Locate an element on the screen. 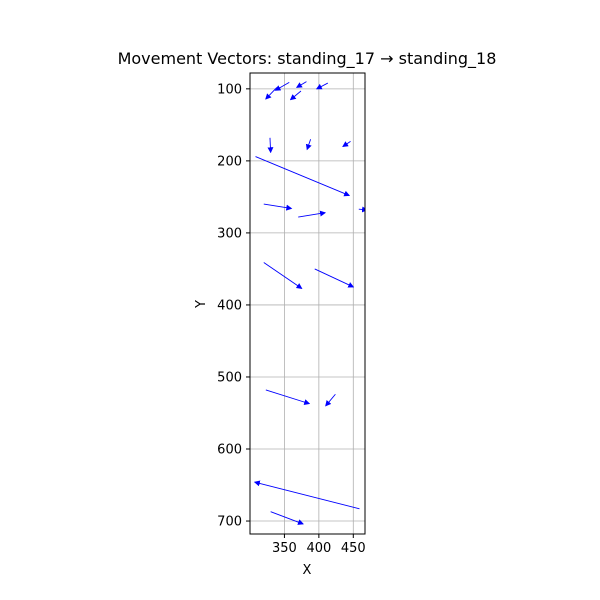 The width and height of the screenshot is (600, 600). y-tick-label: 700 is located at coordinates (229, 522).